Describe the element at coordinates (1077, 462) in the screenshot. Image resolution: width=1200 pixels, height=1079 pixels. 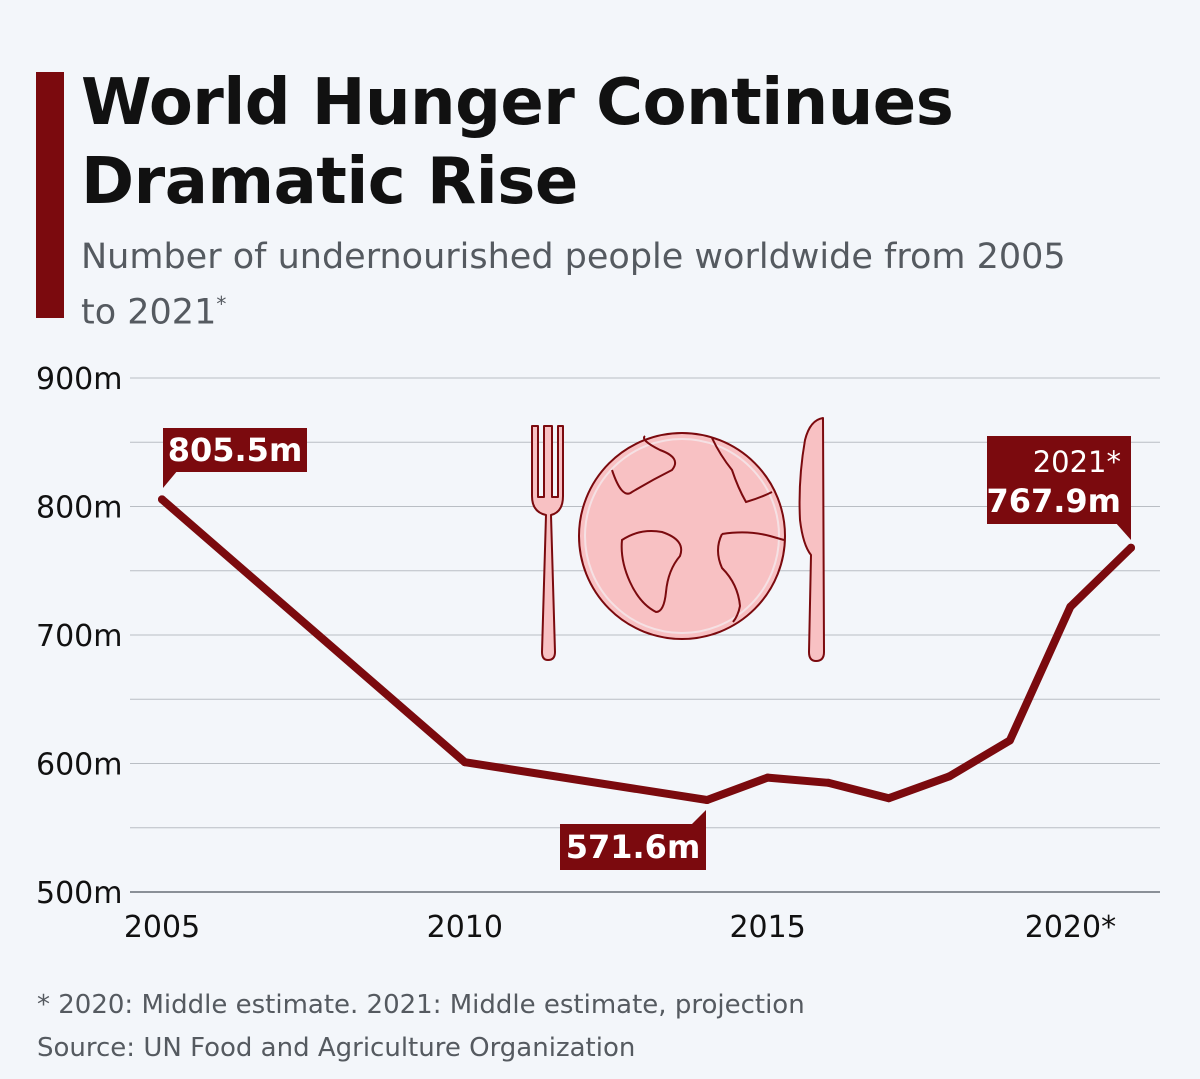
I see `callout-end-year: 2021*` at that location.